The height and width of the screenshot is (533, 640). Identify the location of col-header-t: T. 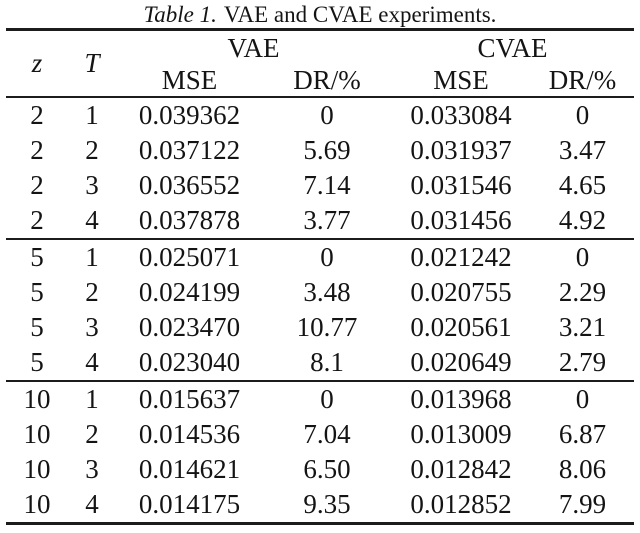
(92, 63).